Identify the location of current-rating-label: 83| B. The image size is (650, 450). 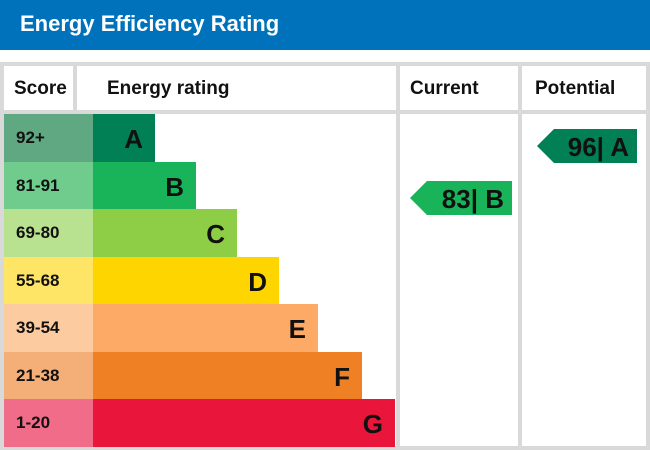
(472, 199).